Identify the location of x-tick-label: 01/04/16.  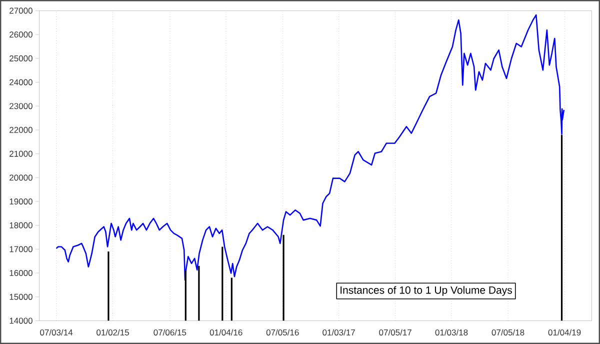
(226, 332).